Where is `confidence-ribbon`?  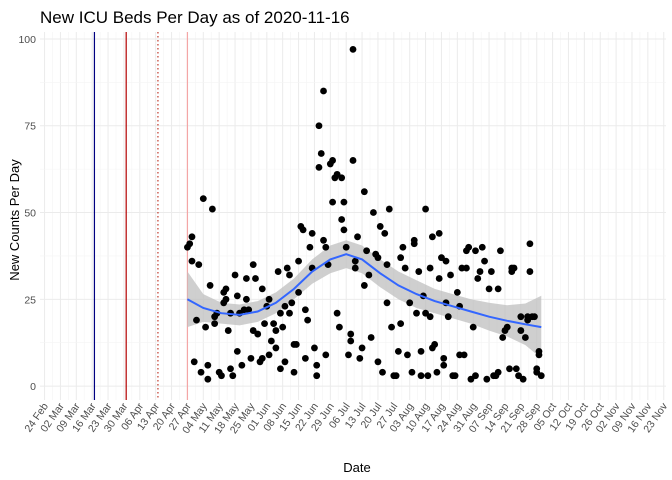
confidence-ribbon is located at coordinates (364, 299).